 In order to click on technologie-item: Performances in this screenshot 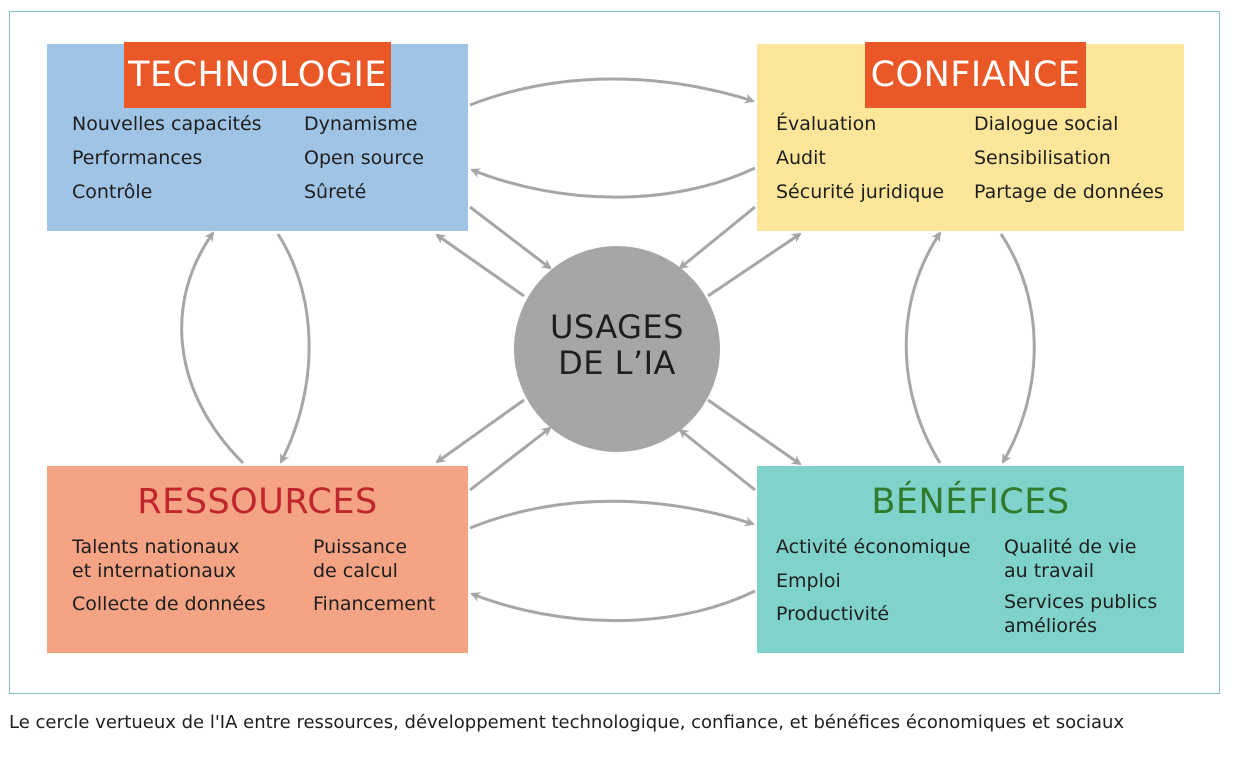, I will do `click(137, 158)`.